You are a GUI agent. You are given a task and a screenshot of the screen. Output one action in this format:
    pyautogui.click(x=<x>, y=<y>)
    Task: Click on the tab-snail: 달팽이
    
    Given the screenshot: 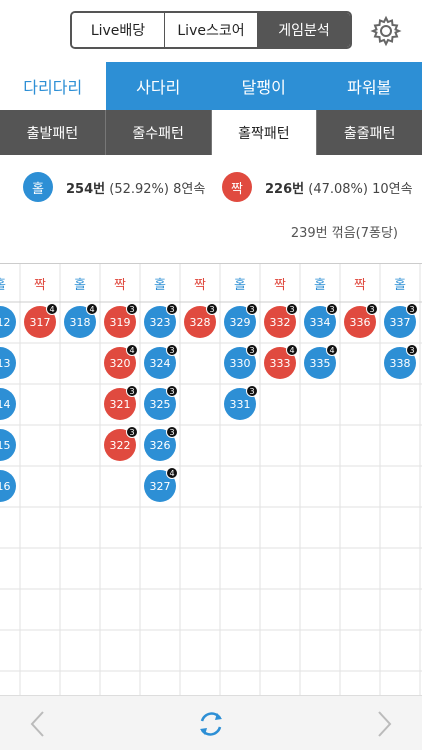 What is the action you would take?
    pyautogui.click(x=263, y=87)
    